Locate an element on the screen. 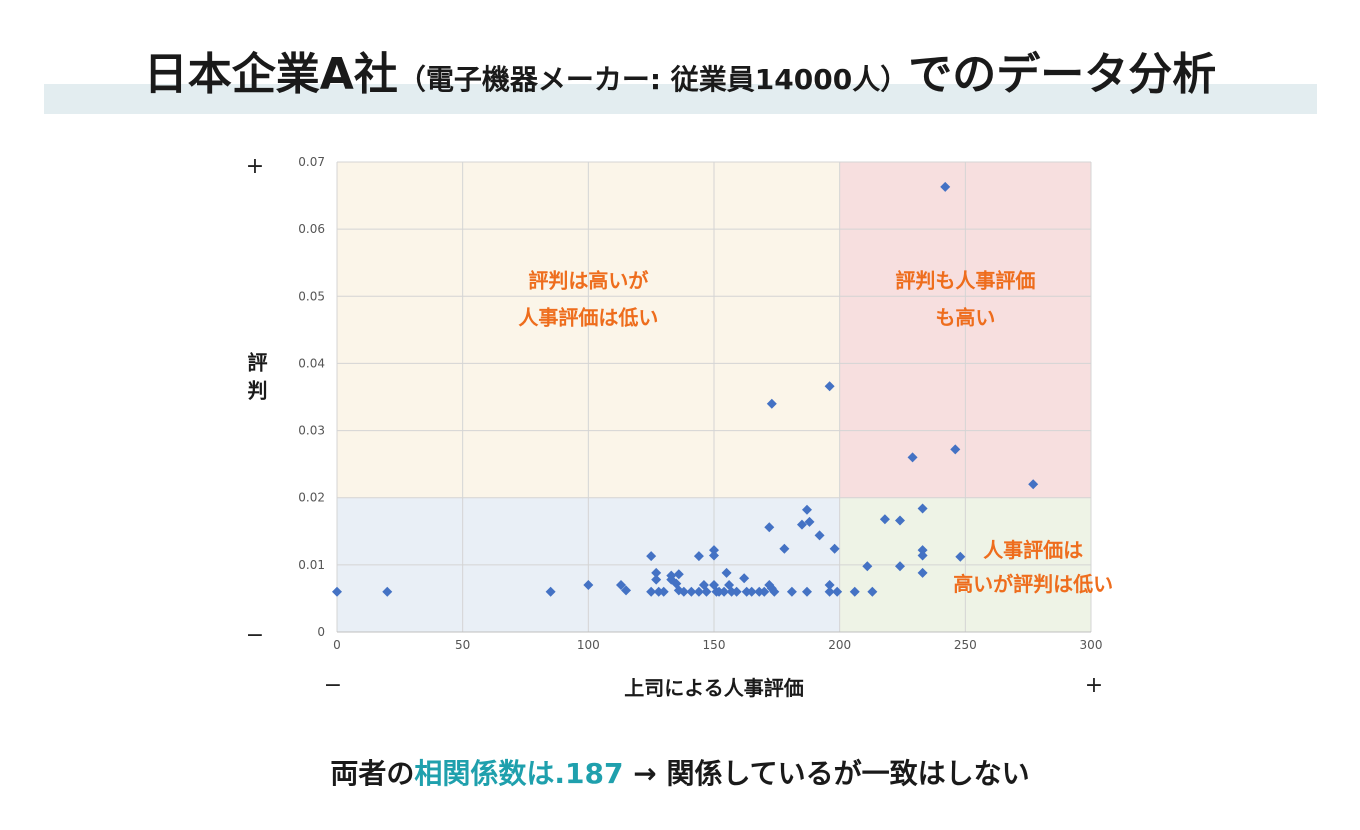 This screenshot has height=830, width=1360. quadrant-label-top-left-line2: 人事評価は低い is located at coordinates (588, 317).